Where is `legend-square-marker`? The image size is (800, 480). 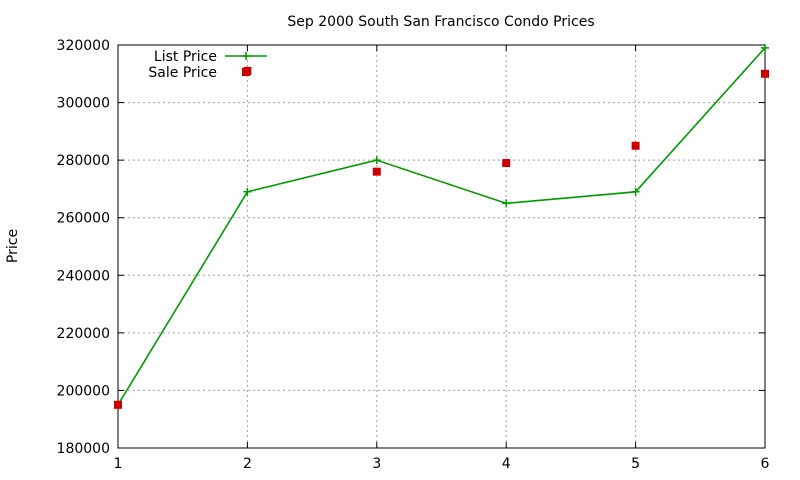 legend-square-marker is located at coordinates (246, 72).